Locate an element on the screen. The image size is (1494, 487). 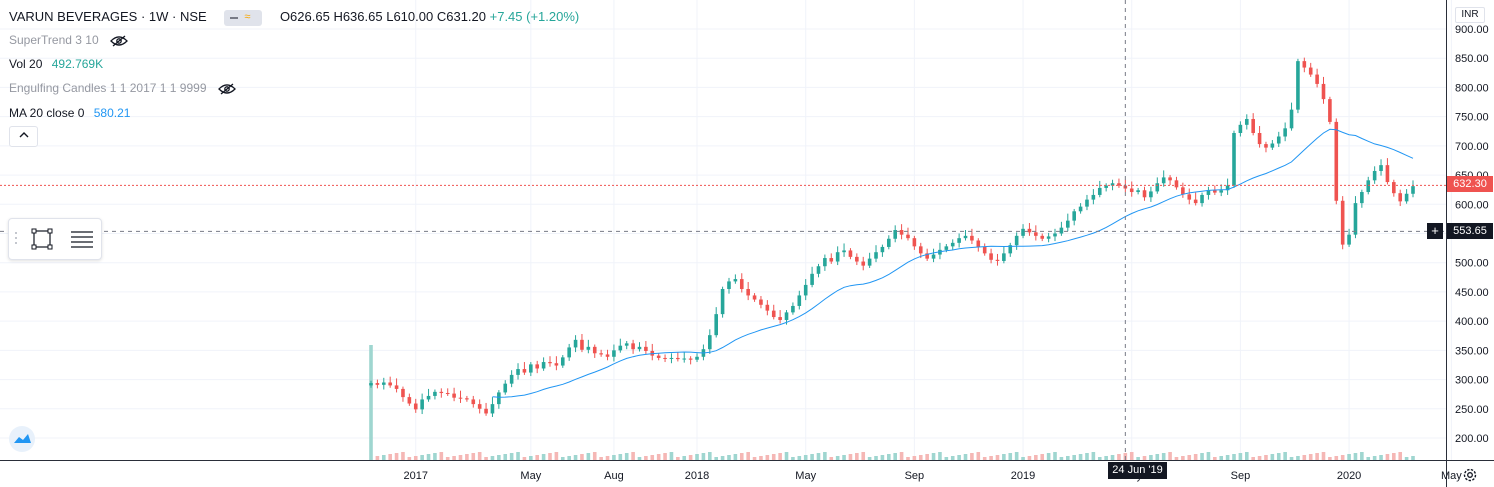
collapse-legend-button is located at coordinates (23, 136).